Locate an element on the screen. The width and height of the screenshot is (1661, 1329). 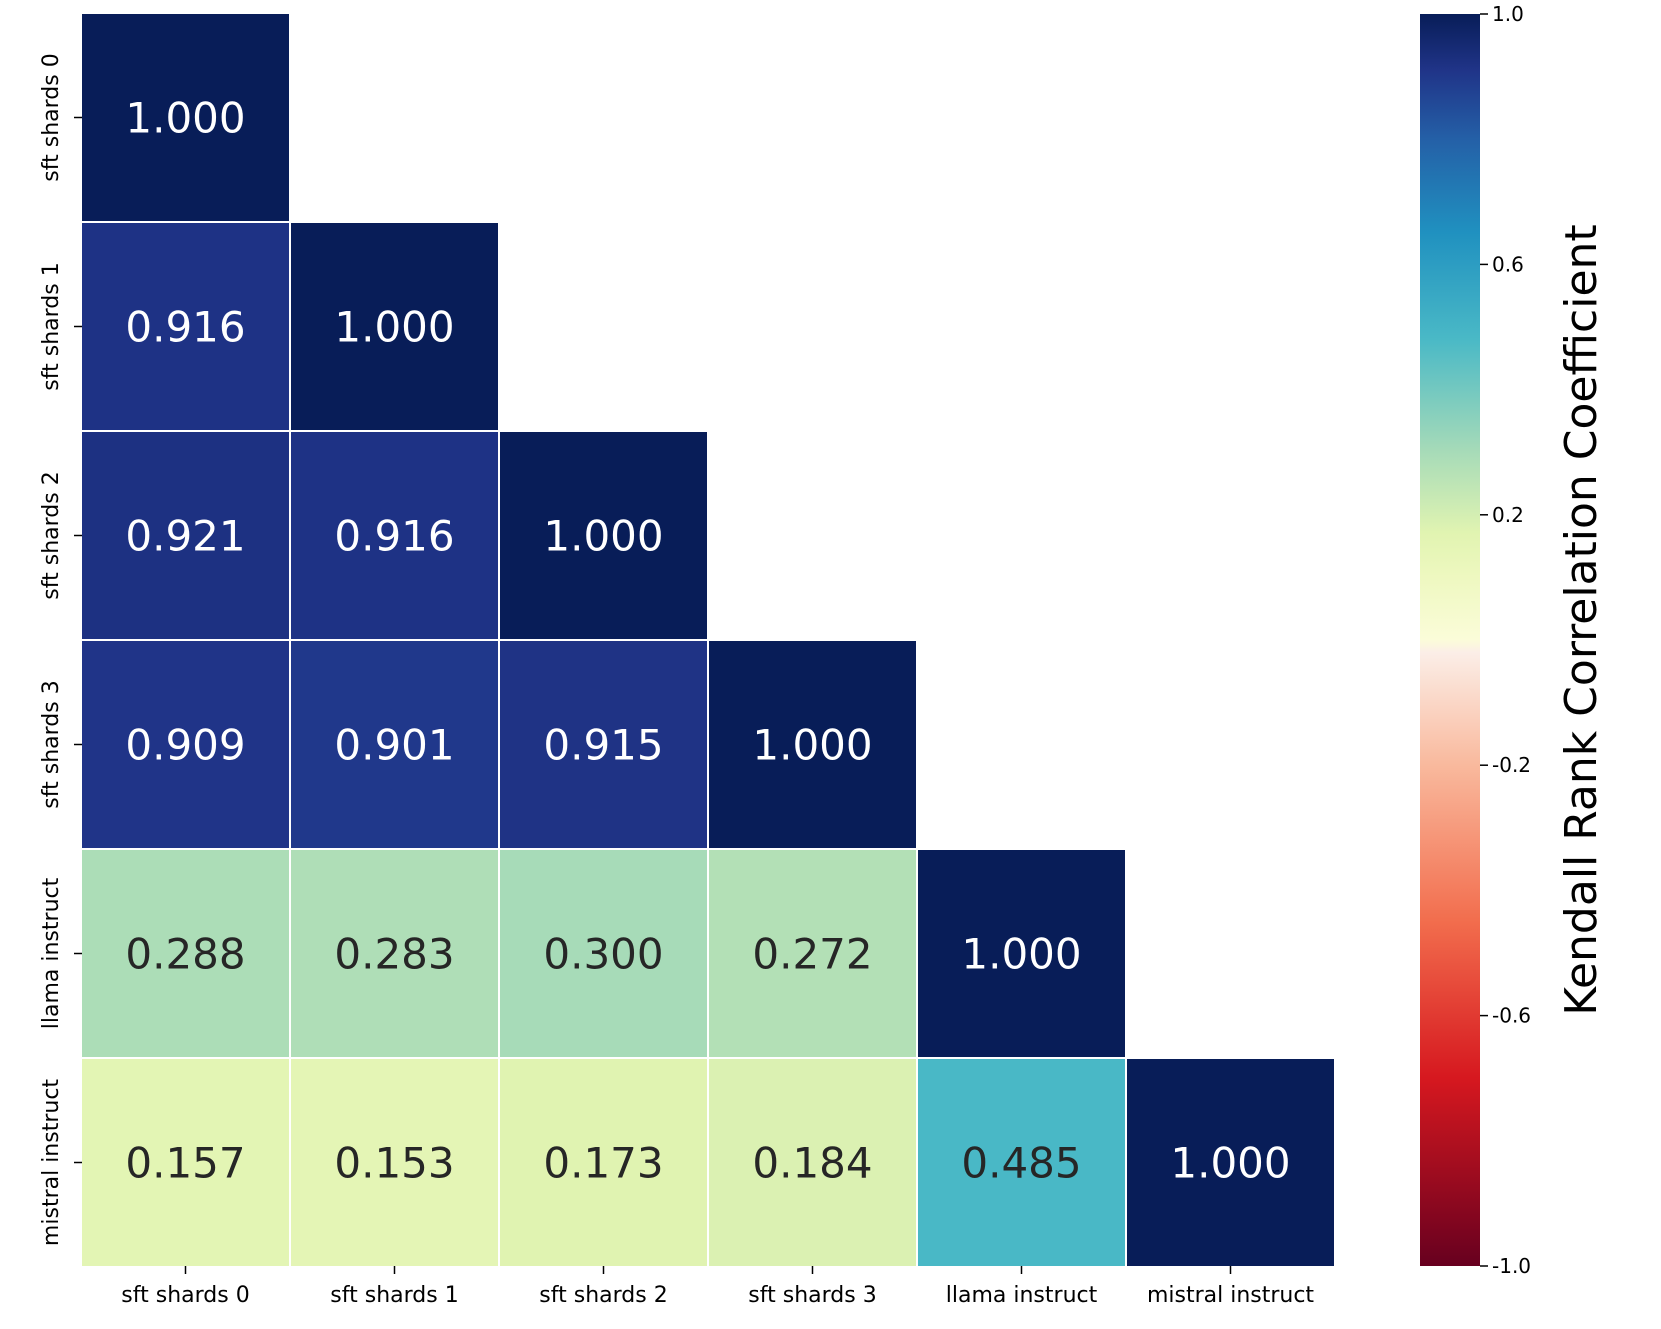
colorbar-tick-label: -0.6 is located at coordinates (1511, 1016).